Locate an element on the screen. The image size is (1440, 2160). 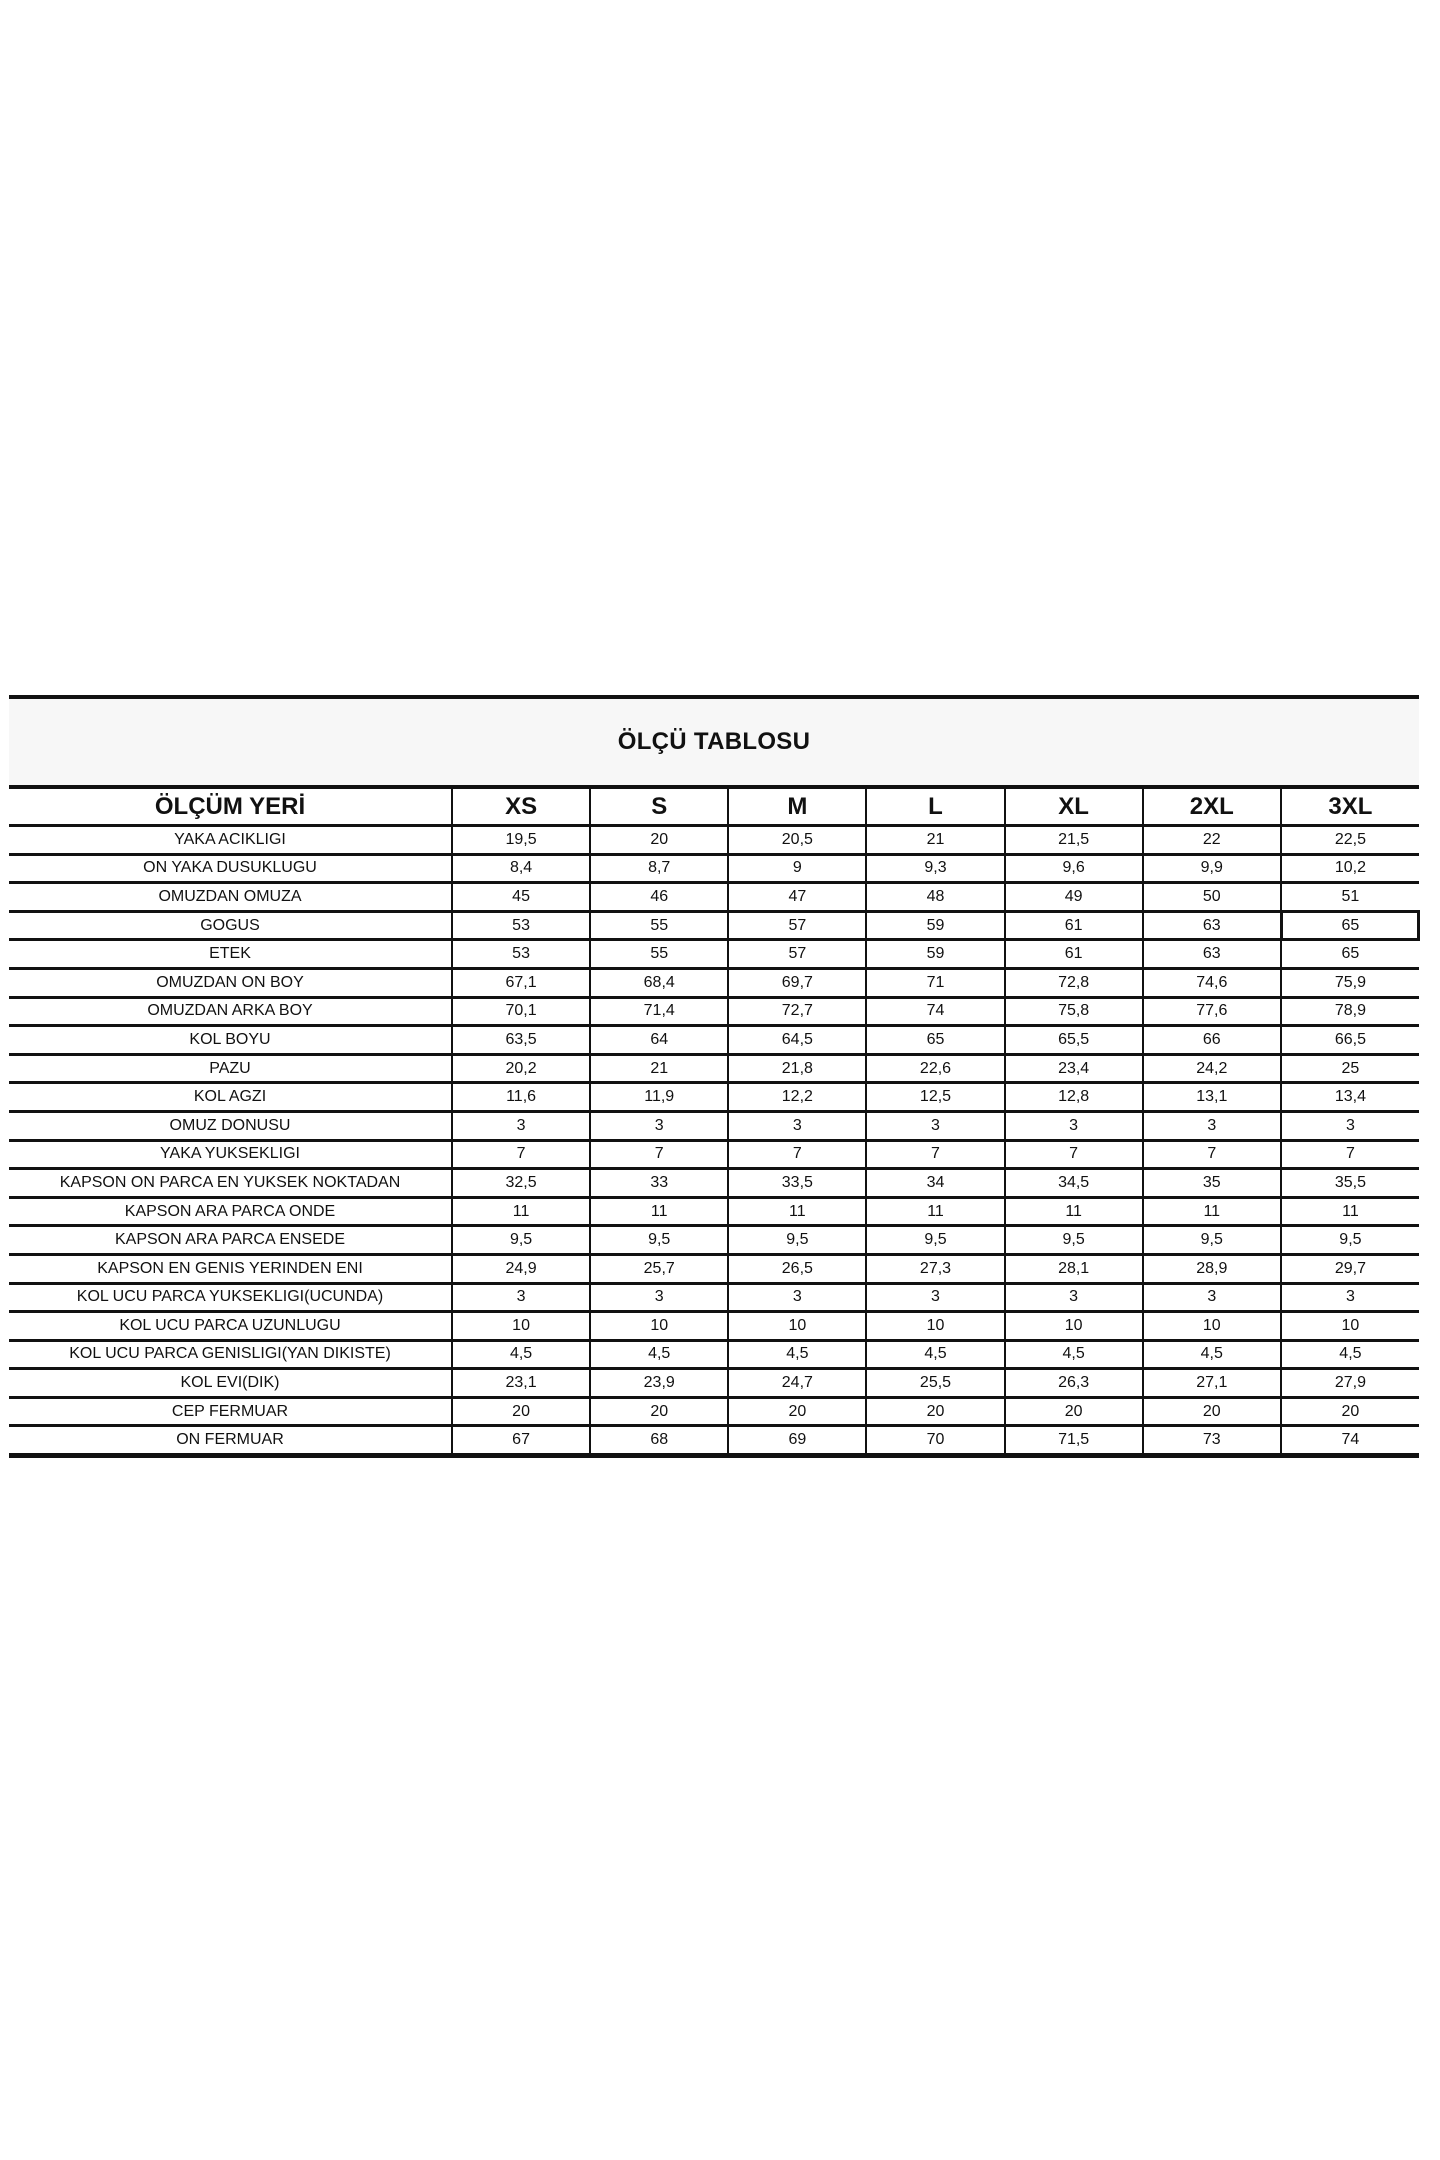
measurement-label: OMUZDAN ARKA BOY is located at coordinates (230, 1012).